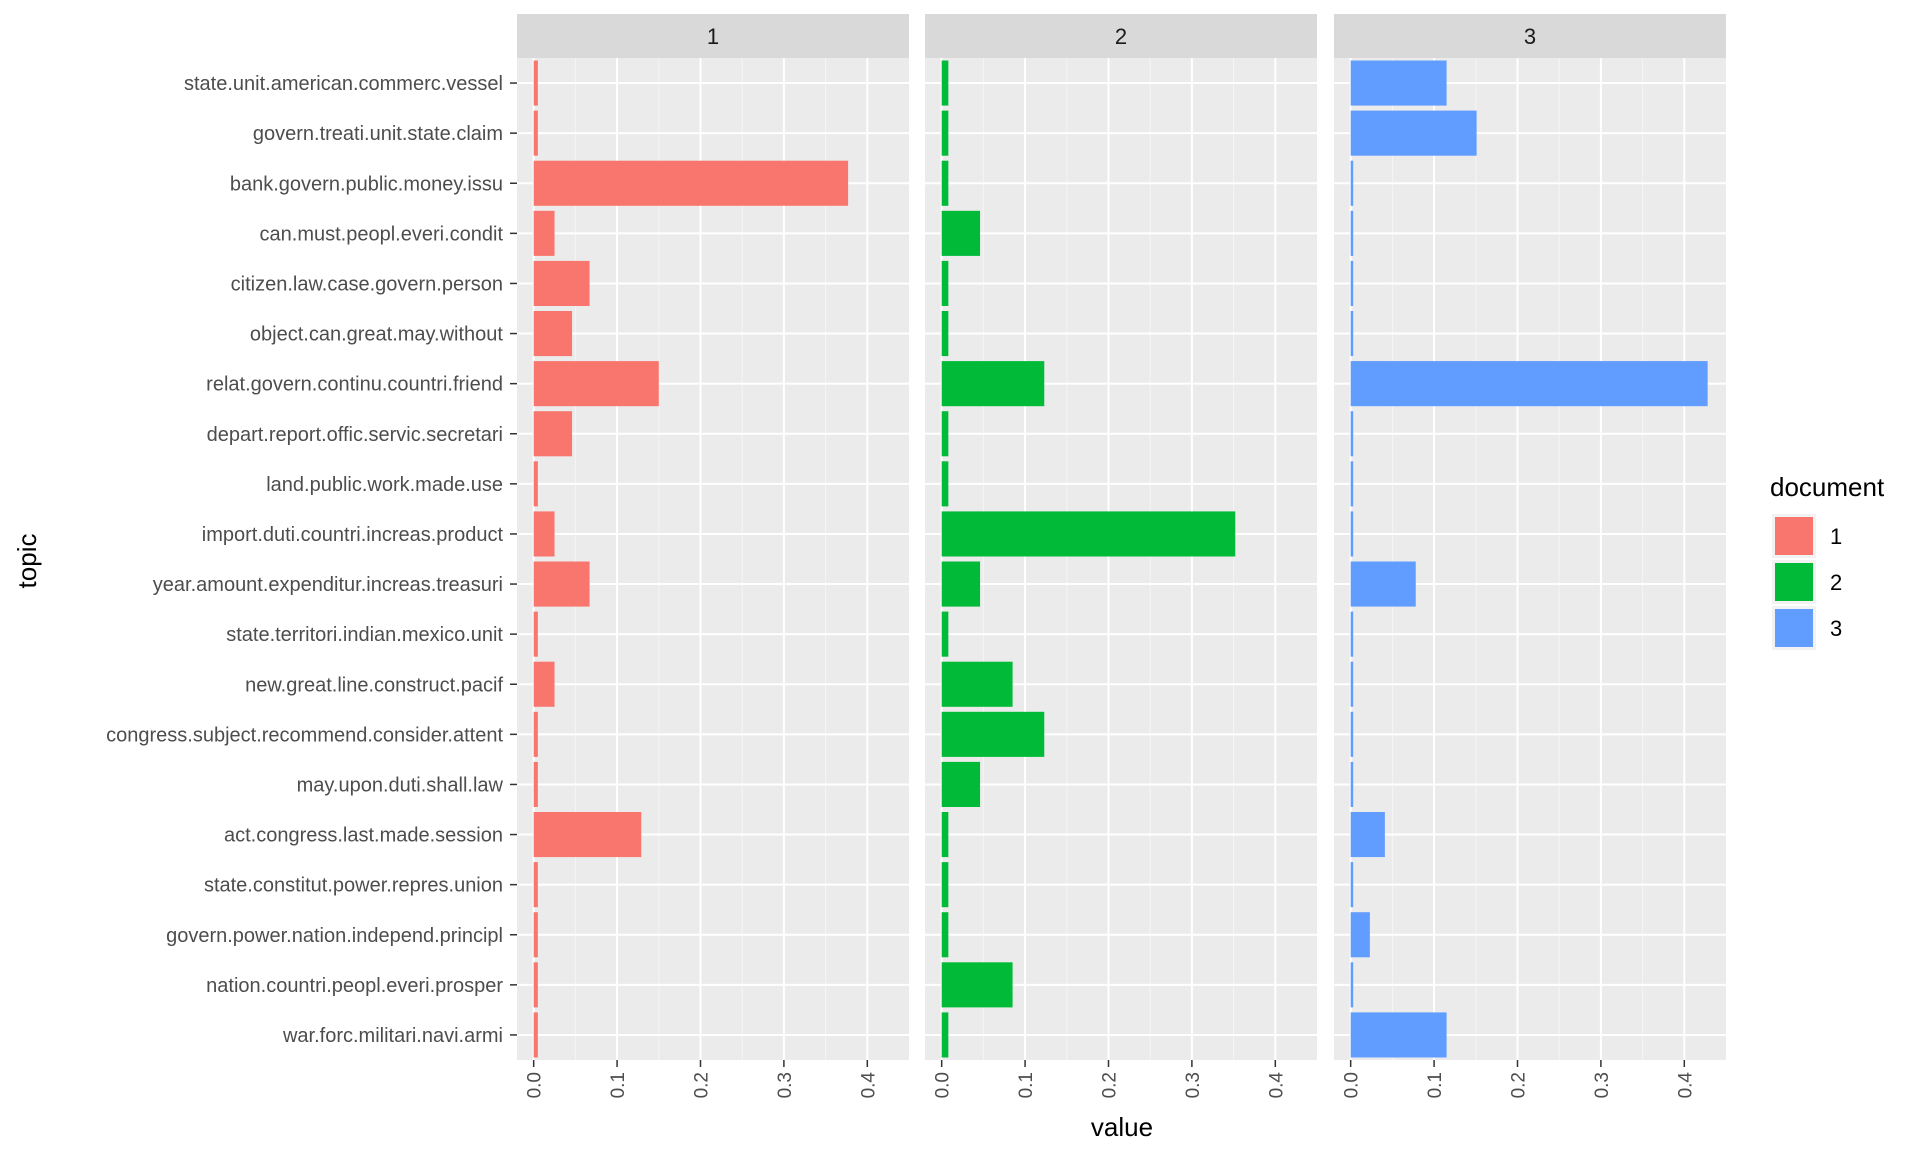 The image size is (1920, 1152). I want to click on legend-title: document, so click(1827, 487).